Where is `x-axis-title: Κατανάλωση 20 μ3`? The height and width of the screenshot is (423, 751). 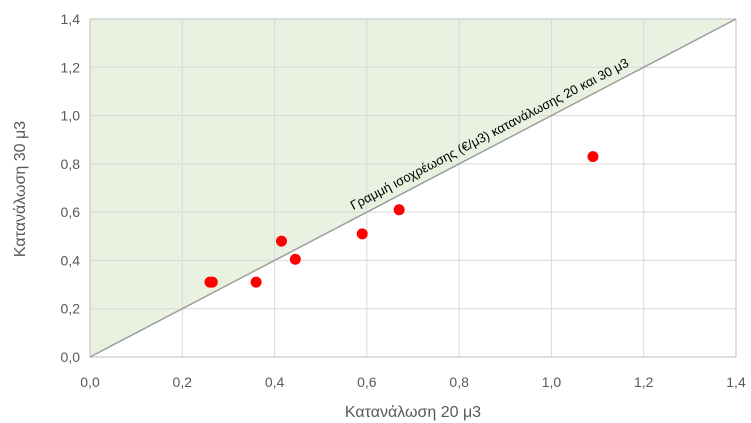
x-axis-title: Κατανάλωση 20 μ3 is located at coordinates (413, 412).